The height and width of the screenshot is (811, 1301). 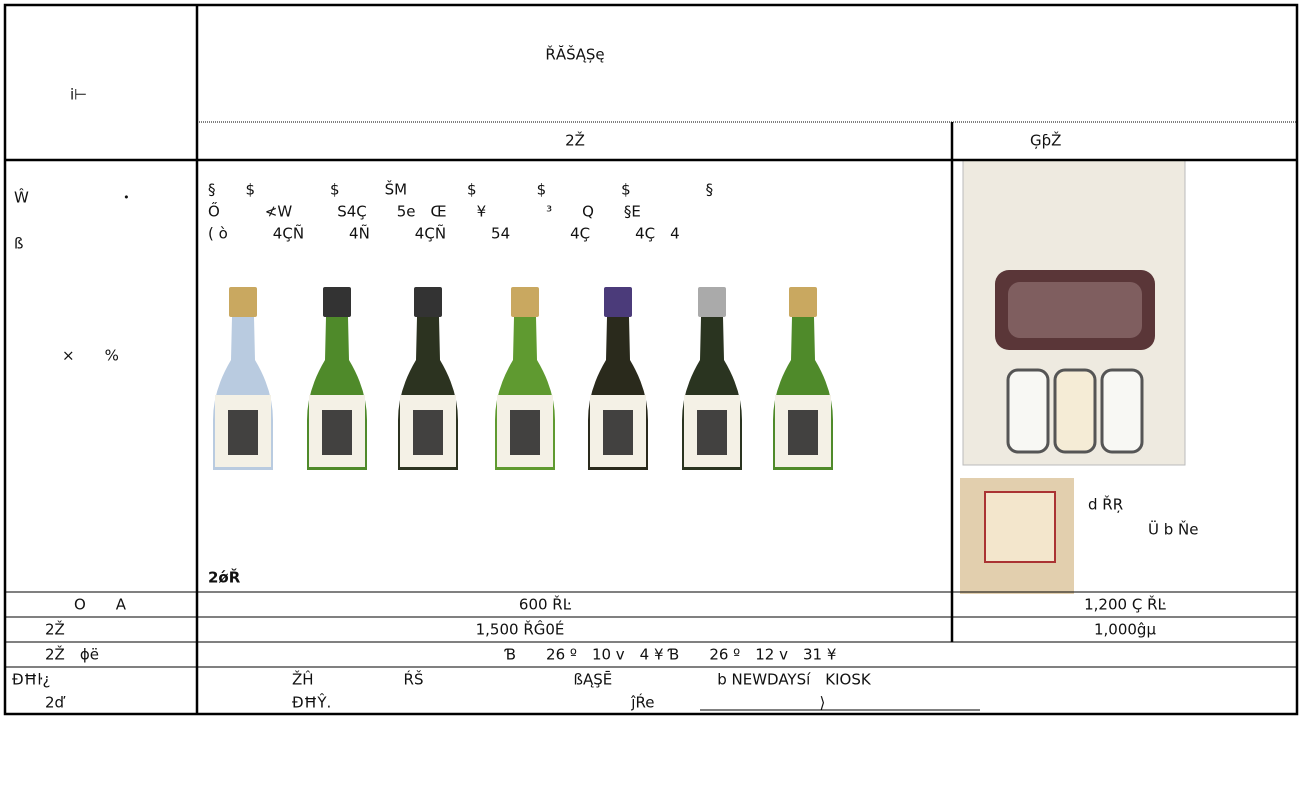 What do you see at coordinates (31, 680) in the screenshot?
I see `row-label: ÐĦŀ¿` at bounding box center [31, 680].